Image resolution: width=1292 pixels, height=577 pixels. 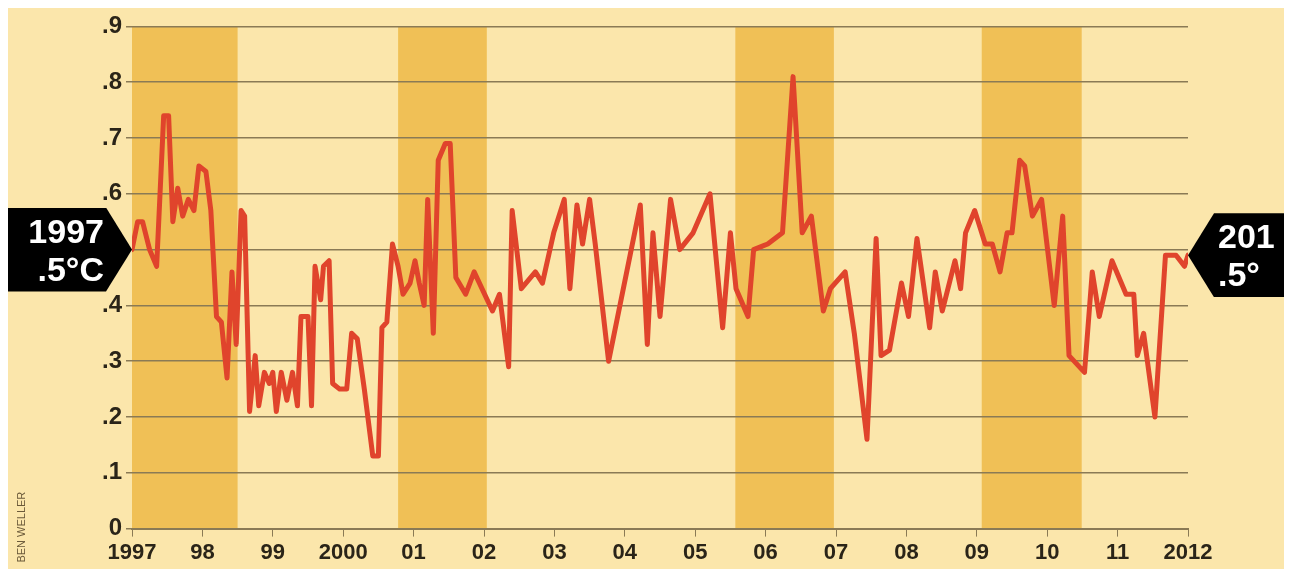 What do you see at coordinates (343, 551) in the screenshot?
I see `x-tick-label: 2000` at bounding box center [343, 551].